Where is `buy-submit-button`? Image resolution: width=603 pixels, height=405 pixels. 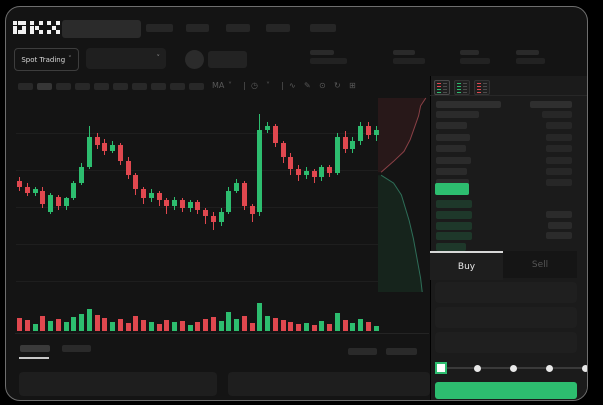 buy-submit-button is located at coordinates (506, 390).